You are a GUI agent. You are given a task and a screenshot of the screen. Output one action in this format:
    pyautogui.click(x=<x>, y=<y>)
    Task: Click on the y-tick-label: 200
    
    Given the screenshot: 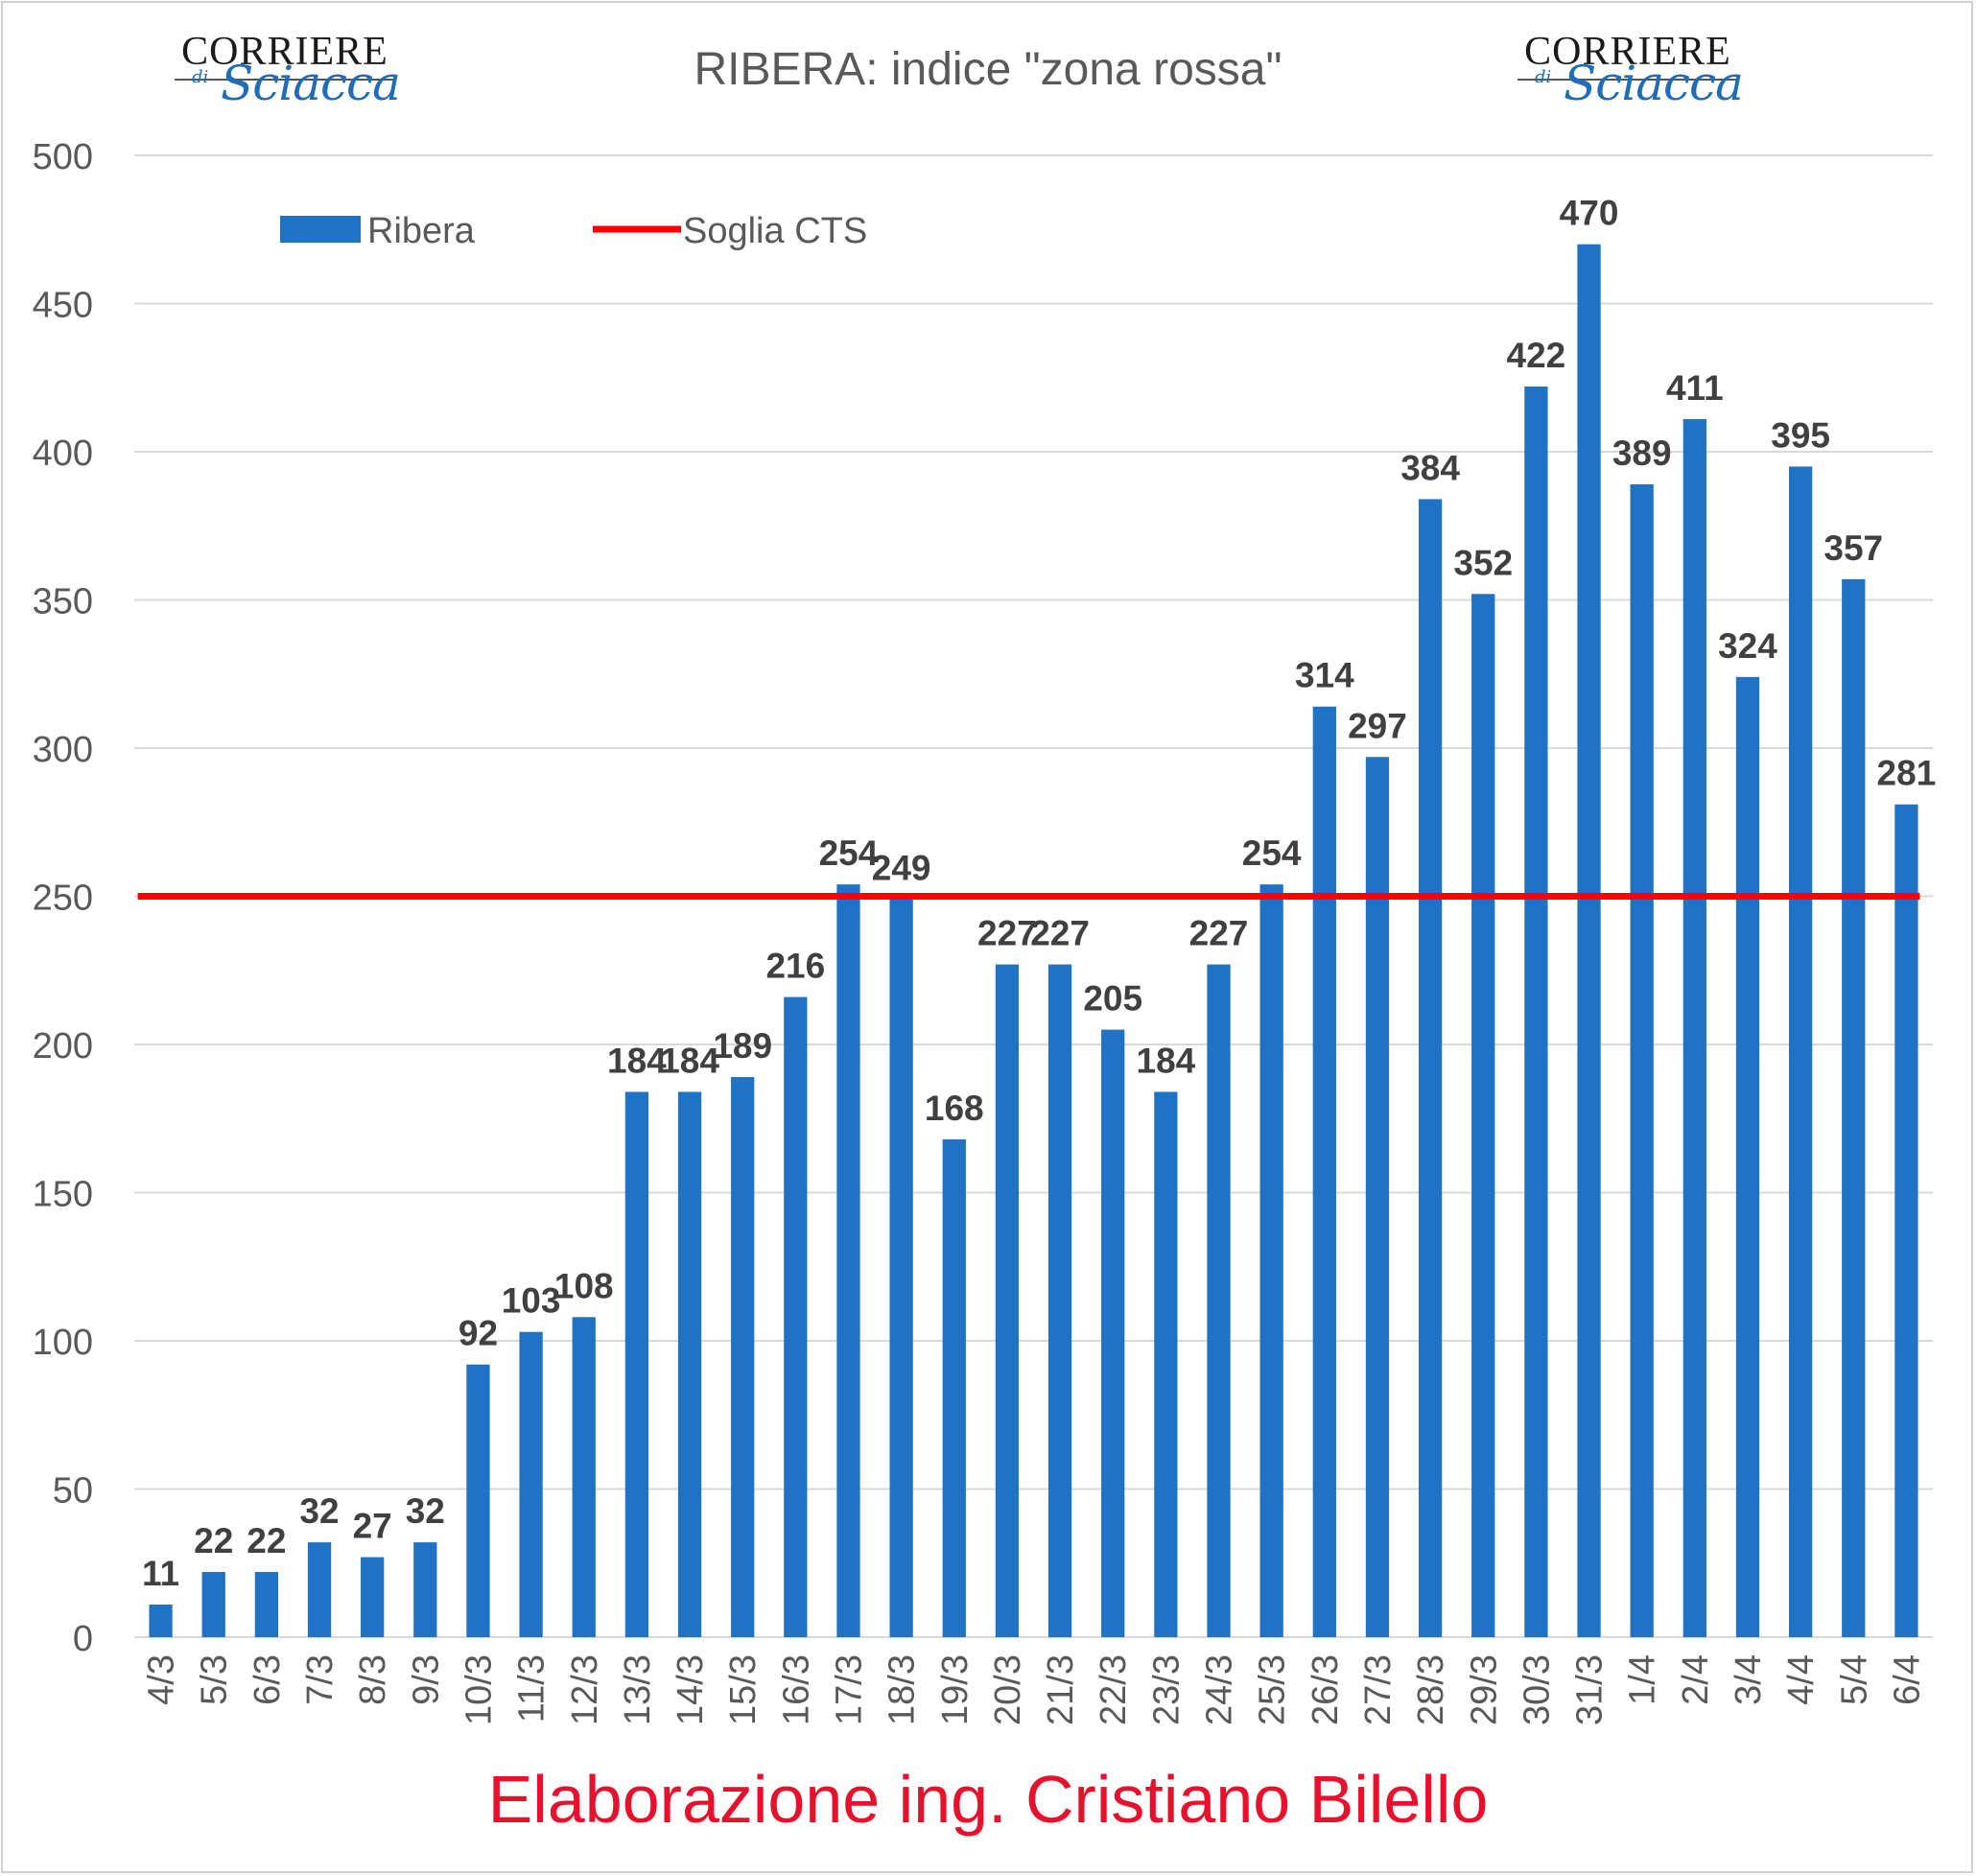 What is the action you would take?
    pyautogui.click(x=63, y=1046)
    